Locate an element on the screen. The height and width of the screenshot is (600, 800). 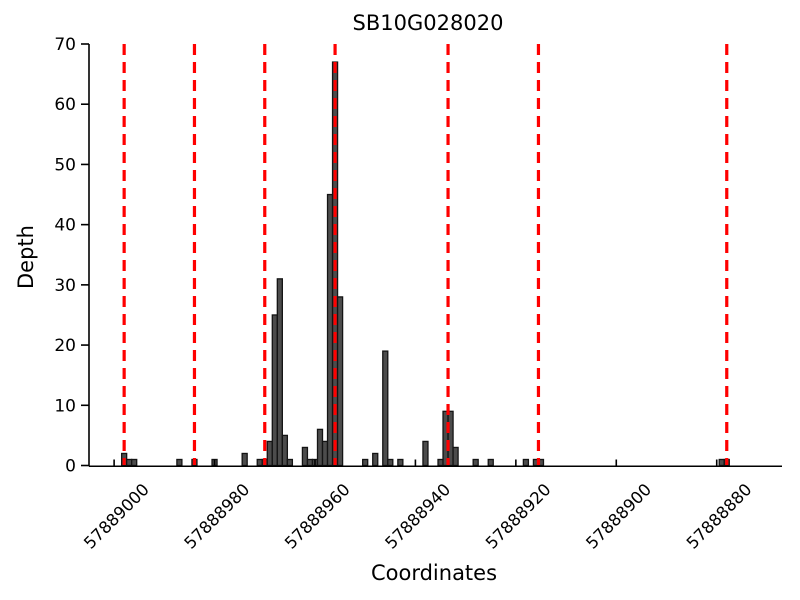
y-tick-label: 40 is located at coordinates (65, 226).